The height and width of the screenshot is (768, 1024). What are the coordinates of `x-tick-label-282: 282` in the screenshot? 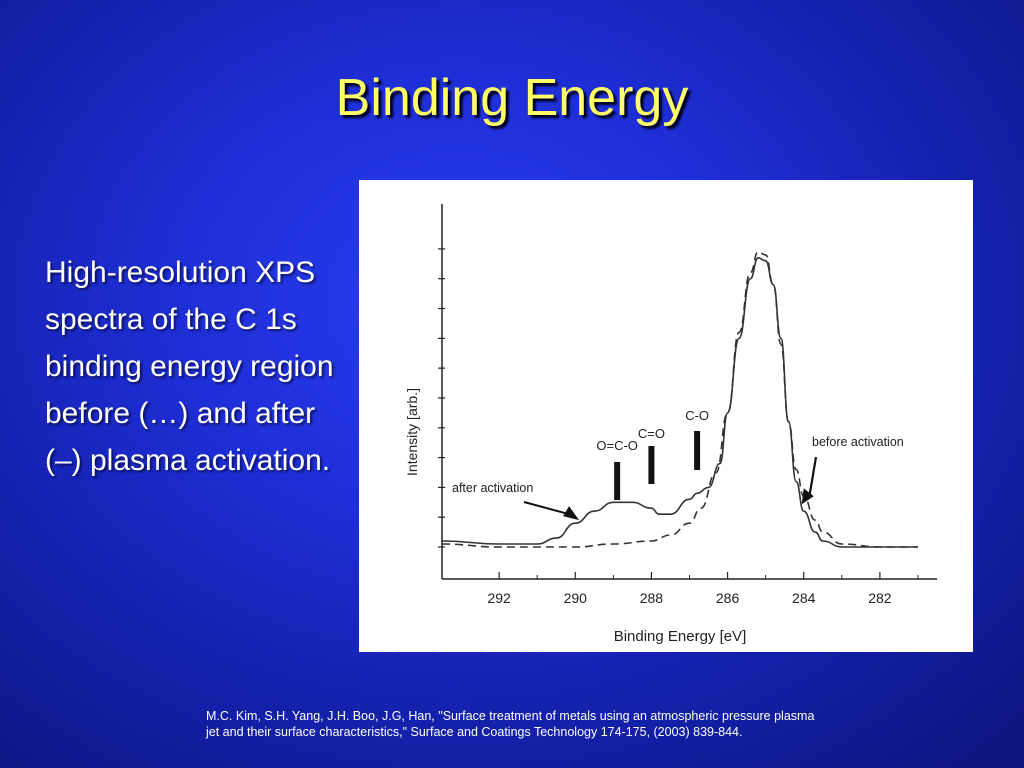 It's located at (880, 598).